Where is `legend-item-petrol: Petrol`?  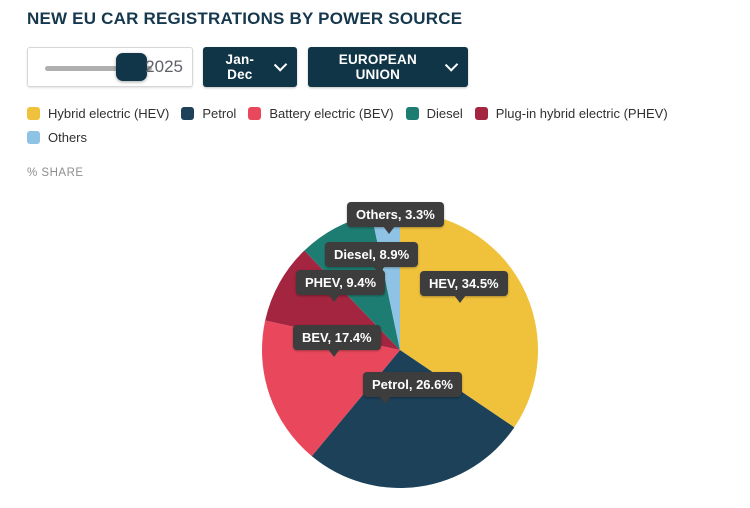
legend-item-petrol: Petrol is located at coordinates (208, 113).